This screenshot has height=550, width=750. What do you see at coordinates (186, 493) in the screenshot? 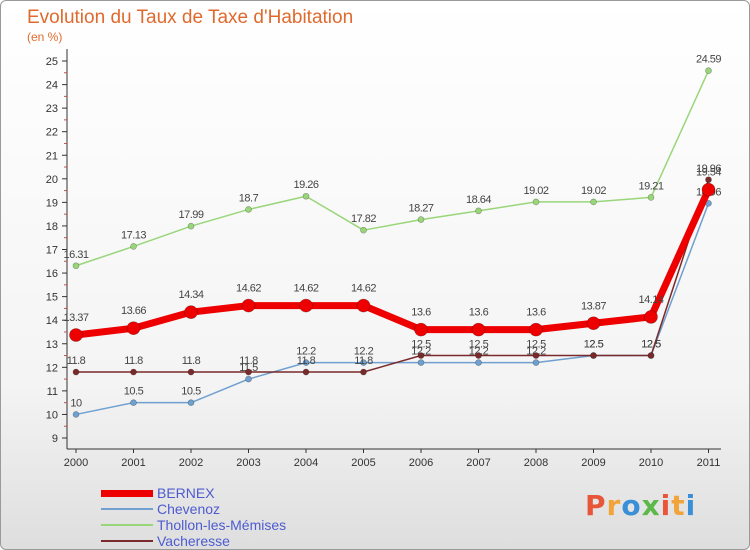
I see `legend-label: BERNEX` at bounding box center [186, 493].